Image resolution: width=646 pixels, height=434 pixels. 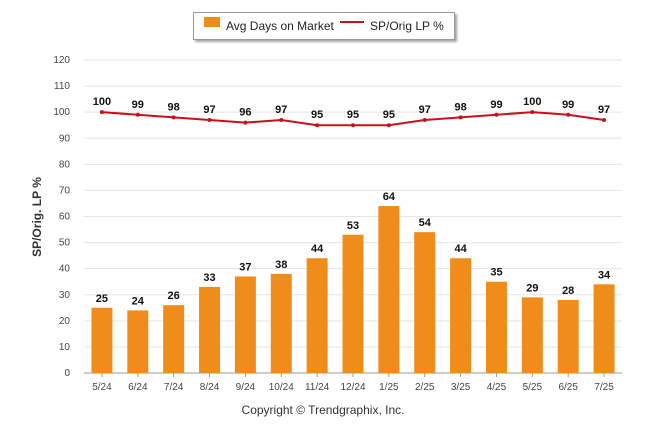 I want to click on bar-data-label: 35, so click(x=496, y=273).